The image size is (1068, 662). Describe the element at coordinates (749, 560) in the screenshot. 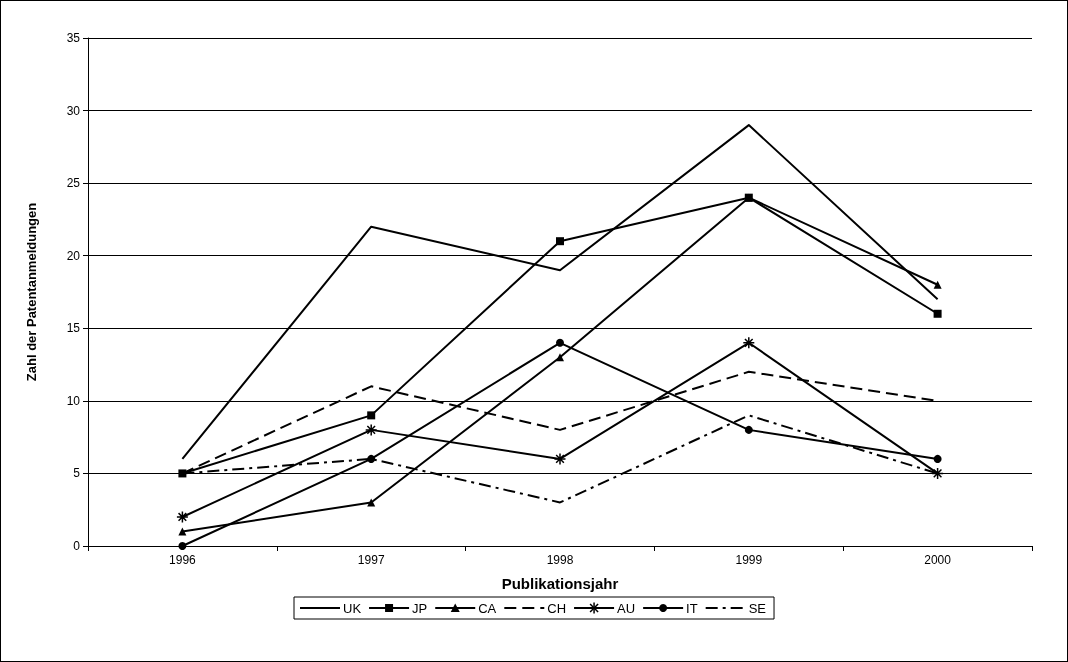

I see `x-tick-label: 1999` at that location.